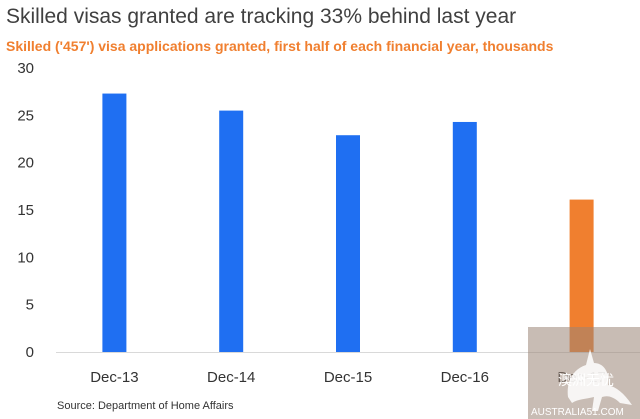 This screenshot has height=419, width=640. What do you see at coordinates (25, 163) in the screenshot?
I see `y-tick-label: 20` at bounding box center [25, 163].